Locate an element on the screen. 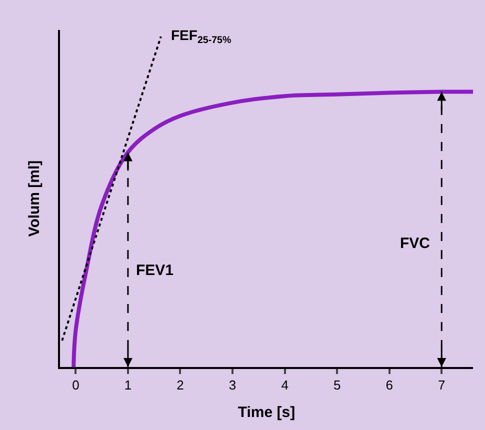 Image resolution: width=485 pixels, height=430 pixels. x-tick-label: 6 is located at coordinates (389, 385).